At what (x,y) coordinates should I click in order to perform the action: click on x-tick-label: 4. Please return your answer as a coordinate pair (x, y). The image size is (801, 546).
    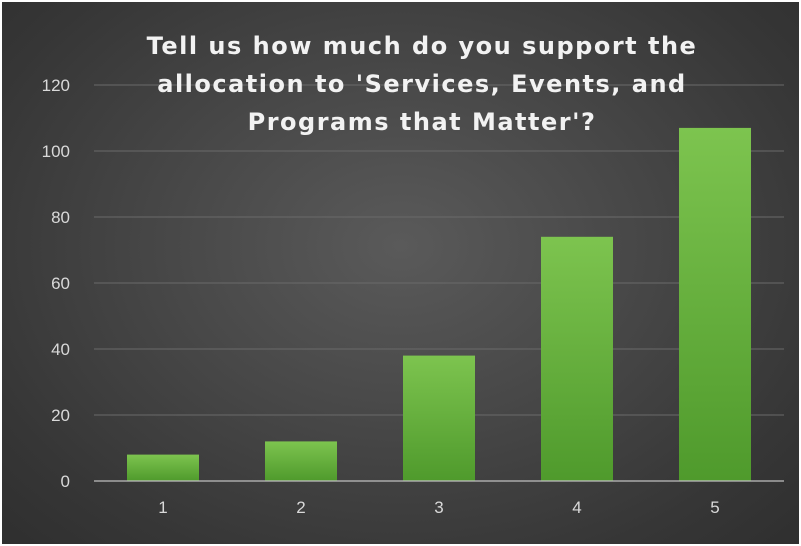
    Looking at the image, I should click on (576, 507).